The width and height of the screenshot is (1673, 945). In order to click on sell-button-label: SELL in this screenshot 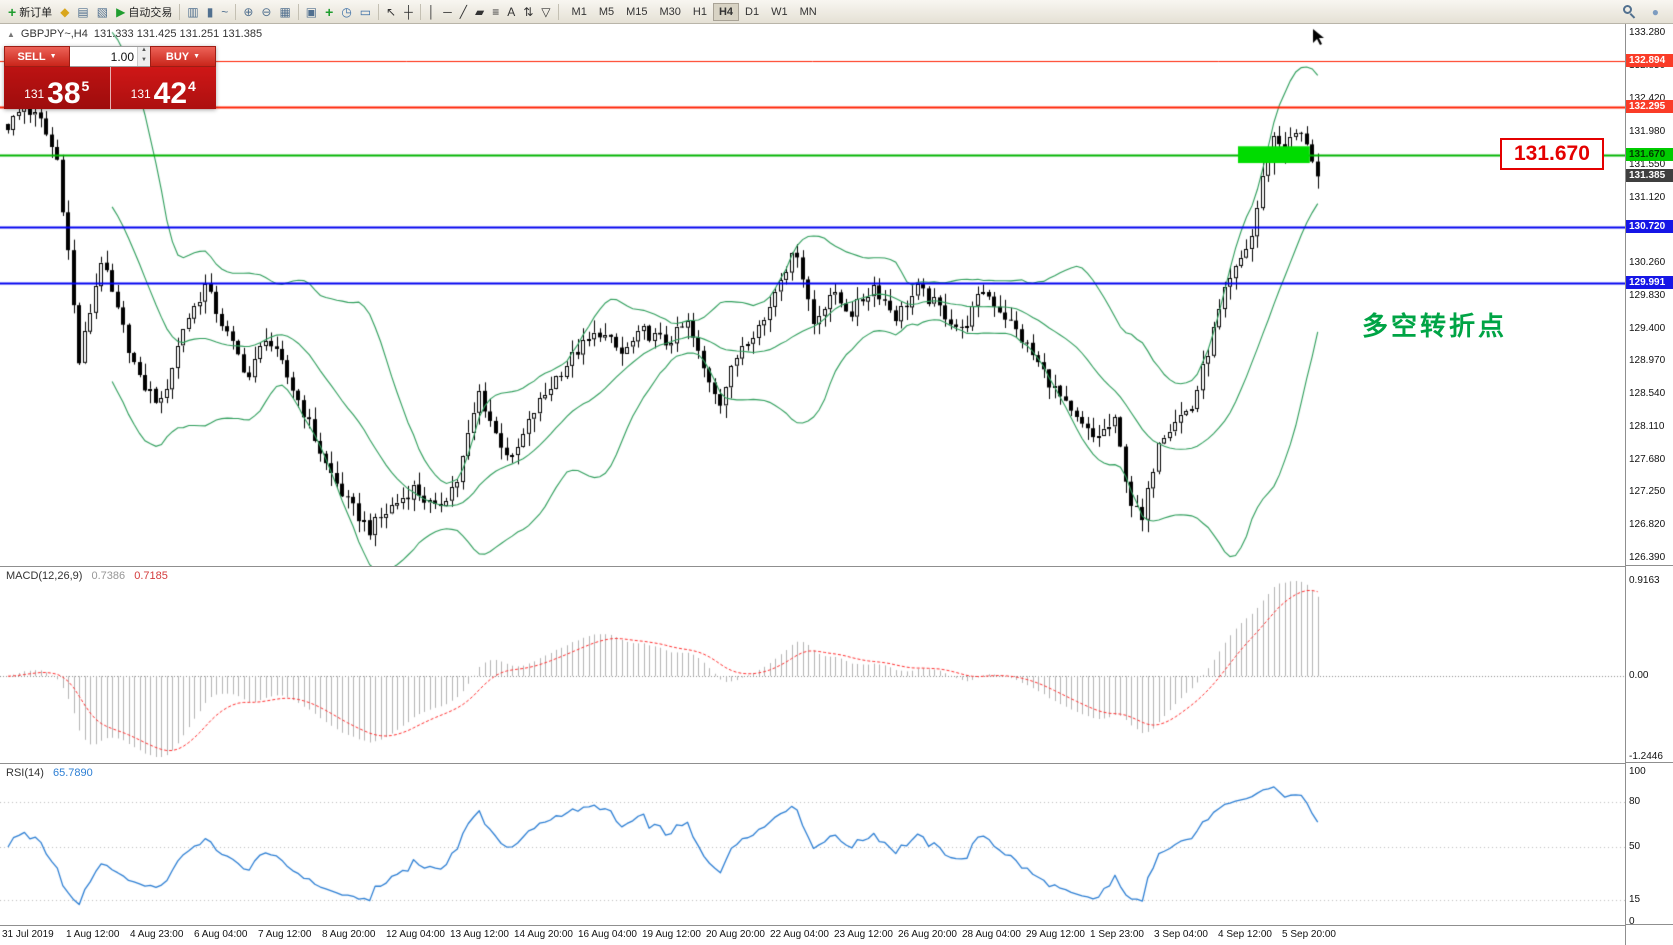, I will do `click(31, 56)`.